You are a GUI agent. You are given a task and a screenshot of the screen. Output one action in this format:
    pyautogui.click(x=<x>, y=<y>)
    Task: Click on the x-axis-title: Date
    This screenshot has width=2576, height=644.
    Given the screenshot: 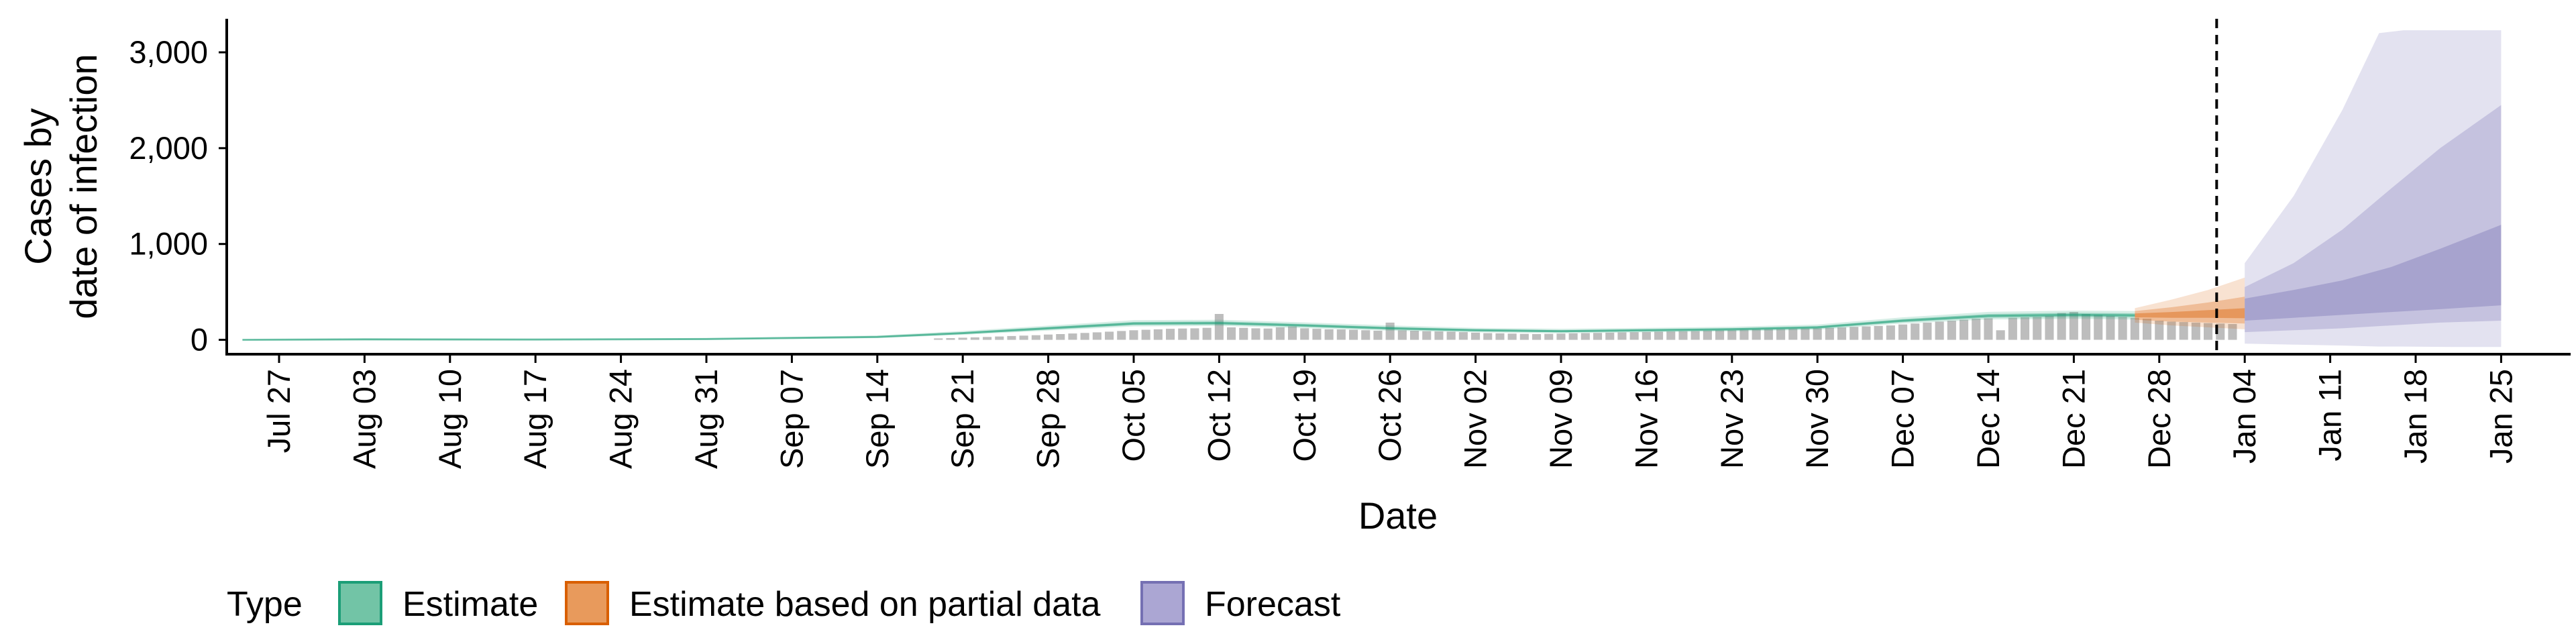 What is the action you would take?
    pyautogui.click(x=1398, y=515)
    